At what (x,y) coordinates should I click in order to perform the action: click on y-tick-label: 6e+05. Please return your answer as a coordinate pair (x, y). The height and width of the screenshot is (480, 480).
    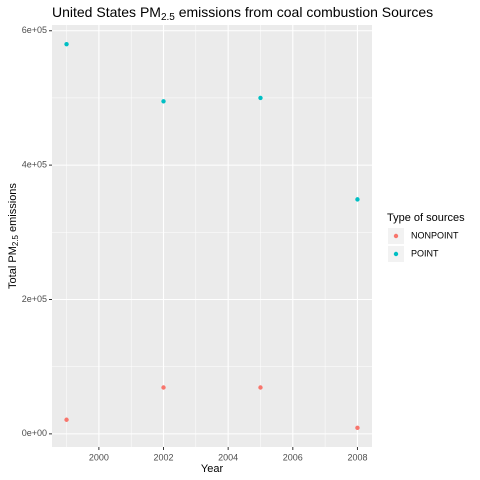
    Looking at the image, I should click on (34, 30).